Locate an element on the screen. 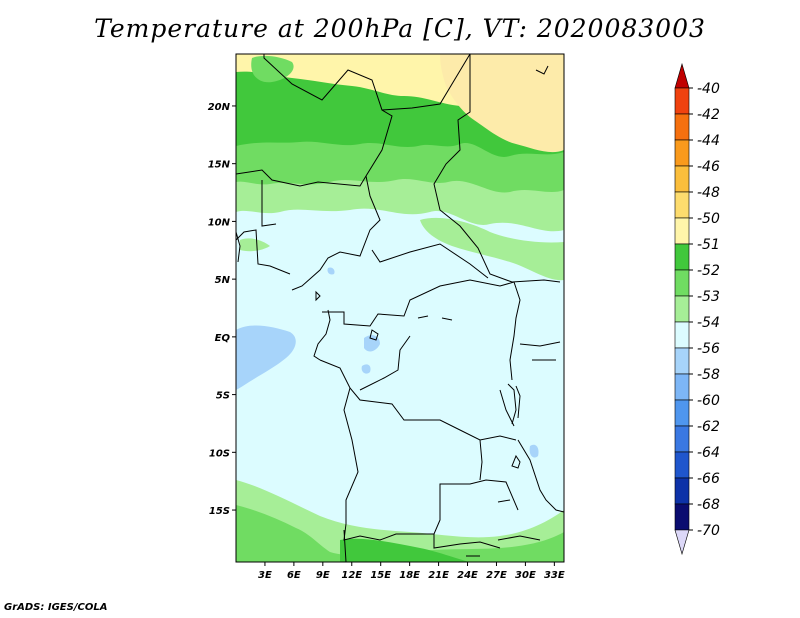 The image size is (800, 618). lon-tick-label: 27E is located at coordinates (496, 575).